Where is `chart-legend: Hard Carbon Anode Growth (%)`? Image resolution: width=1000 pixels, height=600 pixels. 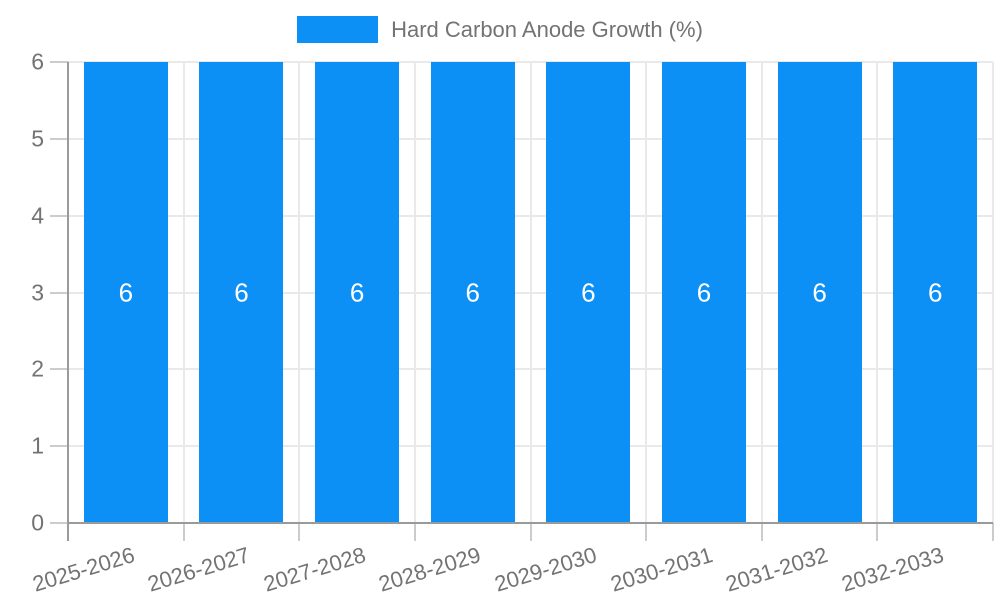 chart-legend: Hard Carbon Anode Growth (%) is located at coordinates (500, 29).